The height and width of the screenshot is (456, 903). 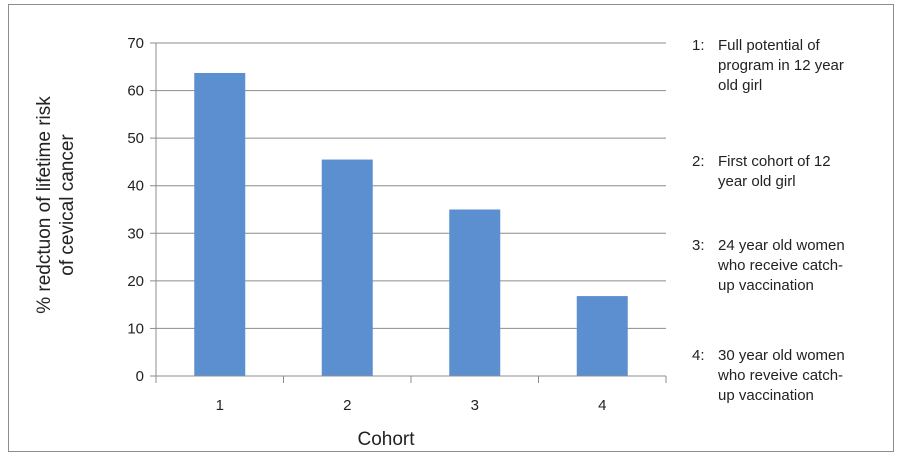 What do you see at coordinates (774, 161) in the screenshot?
I see `legend-text-line: First cohort of 12` at bounding box center [774, 161].